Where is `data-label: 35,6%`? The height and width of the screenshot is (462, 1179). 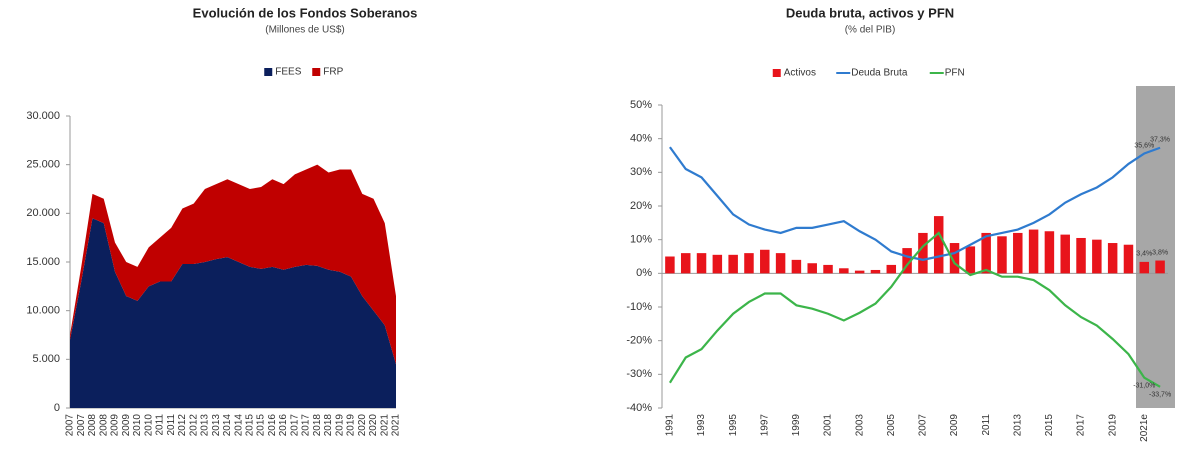
data-label: 35,6% is located at coordinates (1144, 145).